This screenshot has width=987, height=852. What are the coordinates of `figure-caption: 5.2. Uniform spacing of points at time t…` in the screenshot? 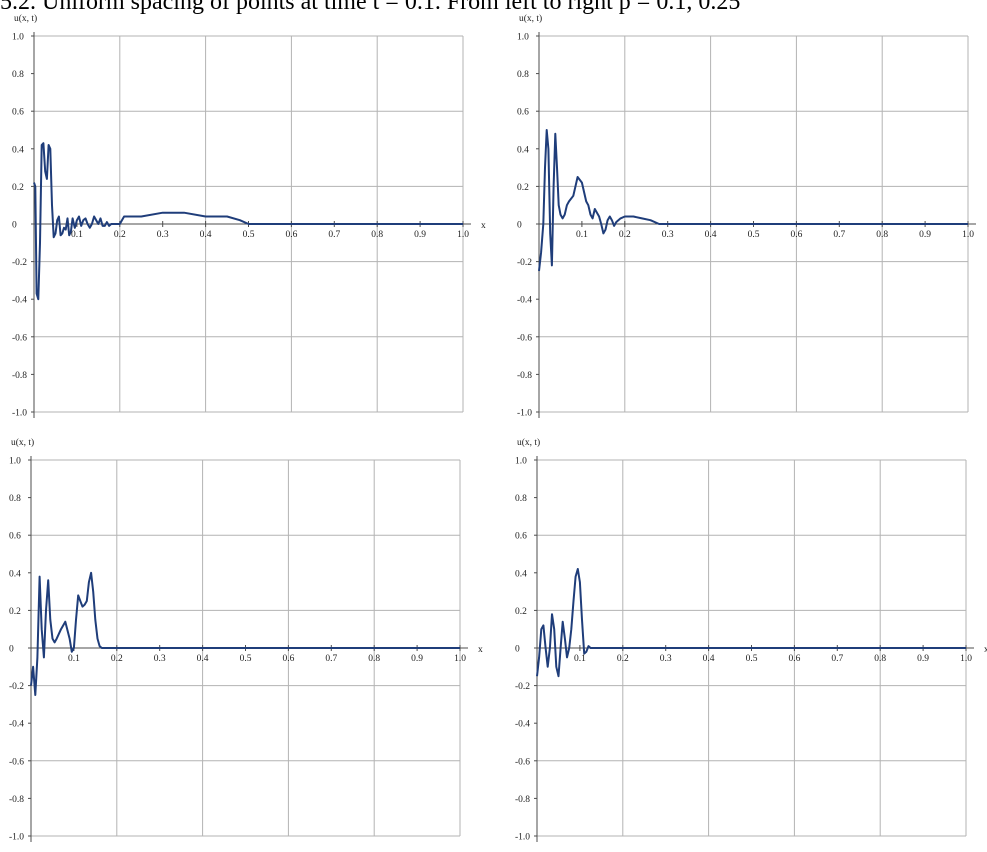 It's located at (370, 7).